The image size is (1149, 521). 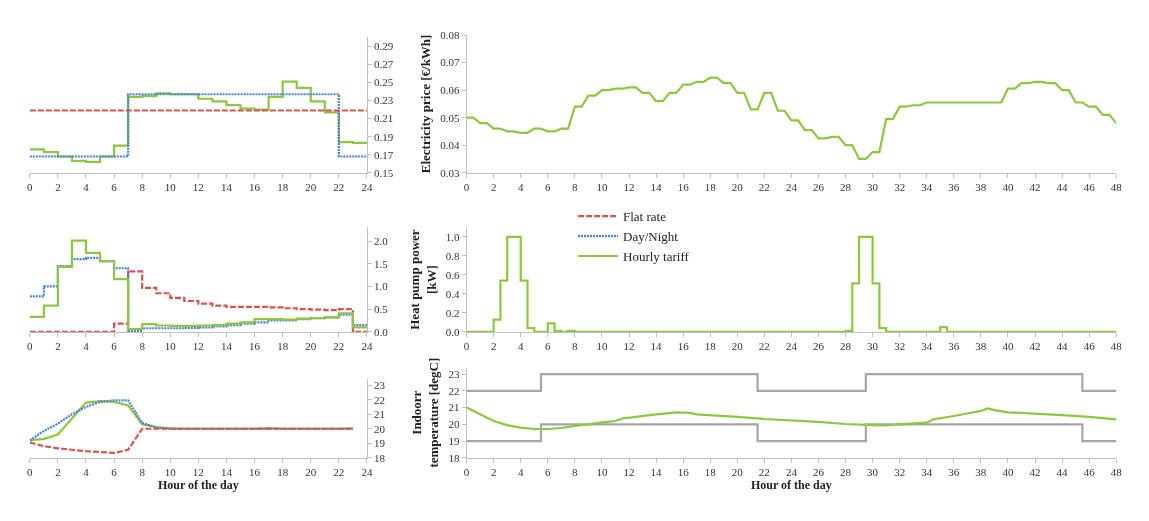 I want to click on y-tick-label: 18, so click(x=380, y=457).